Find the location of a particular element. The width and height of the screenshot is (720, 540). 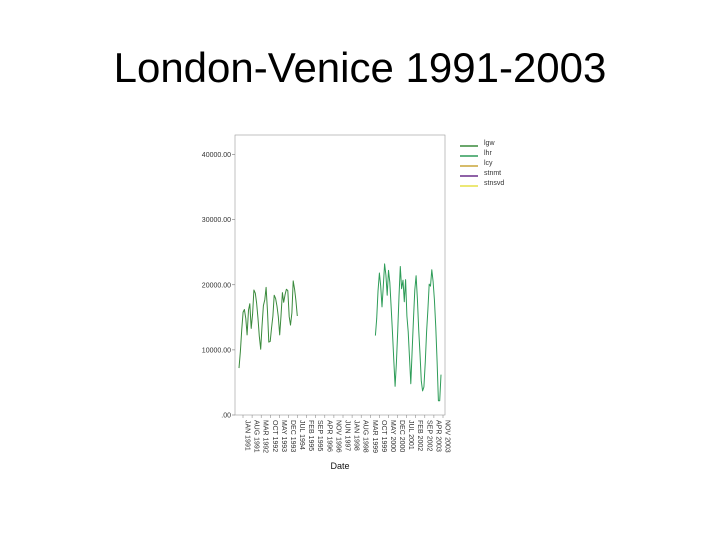

x-tick-label: SEP 2002 is located at coordinates (428, 436).